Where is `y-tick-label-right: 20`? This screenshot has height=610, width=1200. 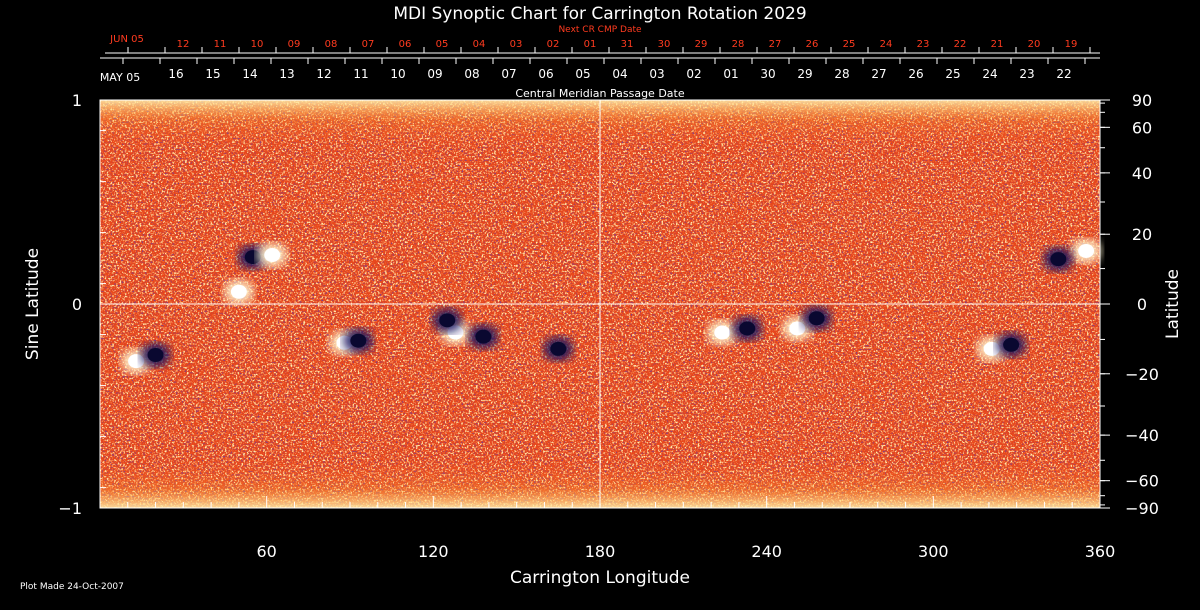
y-tick-label-right: 20 is located at coordinates (1142, 234).